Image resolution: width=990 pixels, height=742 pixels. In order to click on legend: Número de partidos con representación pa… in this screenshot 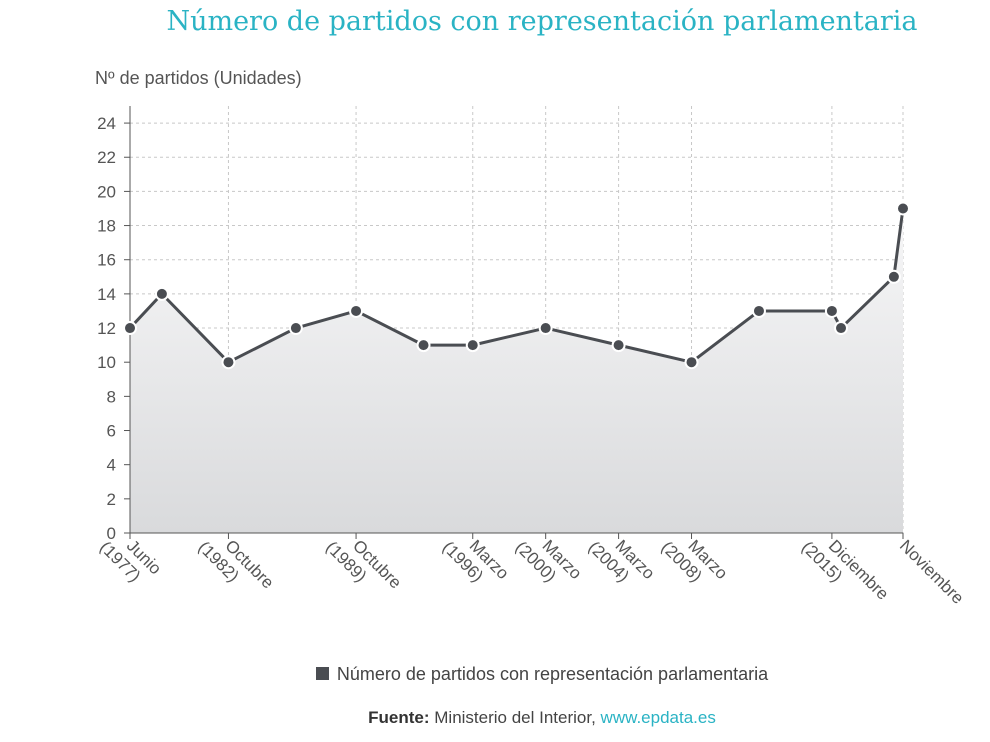, I will do `click(495, 674)`.